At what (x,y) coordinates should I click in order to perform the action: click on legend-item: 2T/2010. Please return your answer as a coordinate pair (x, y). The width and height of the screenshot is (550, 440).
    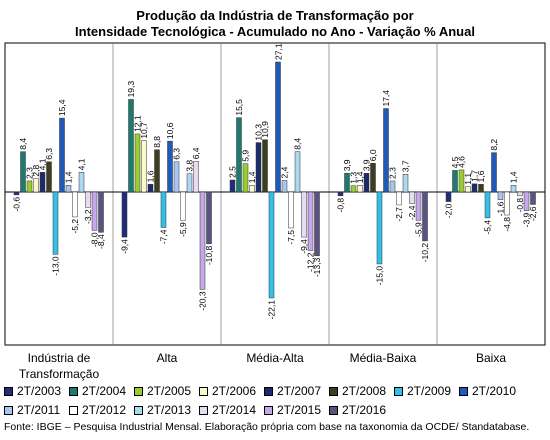
    Looking at the image, I should click on (491, 391).